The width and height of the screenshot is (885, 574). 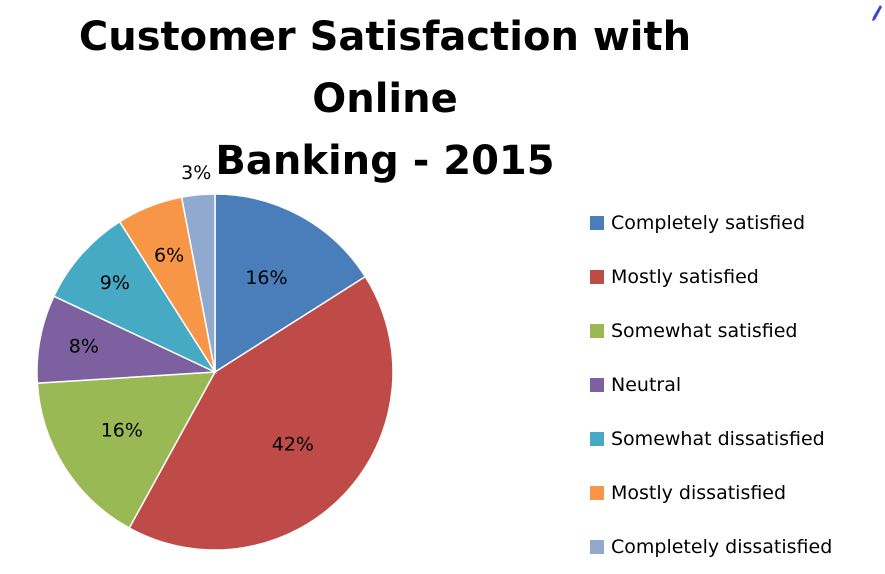 What do you see at coordinates (704, 331) in the screenshot?
I see `legend-label-somewhat-satisfied: Somewhat satisfied` at bounding box center [704, 331].